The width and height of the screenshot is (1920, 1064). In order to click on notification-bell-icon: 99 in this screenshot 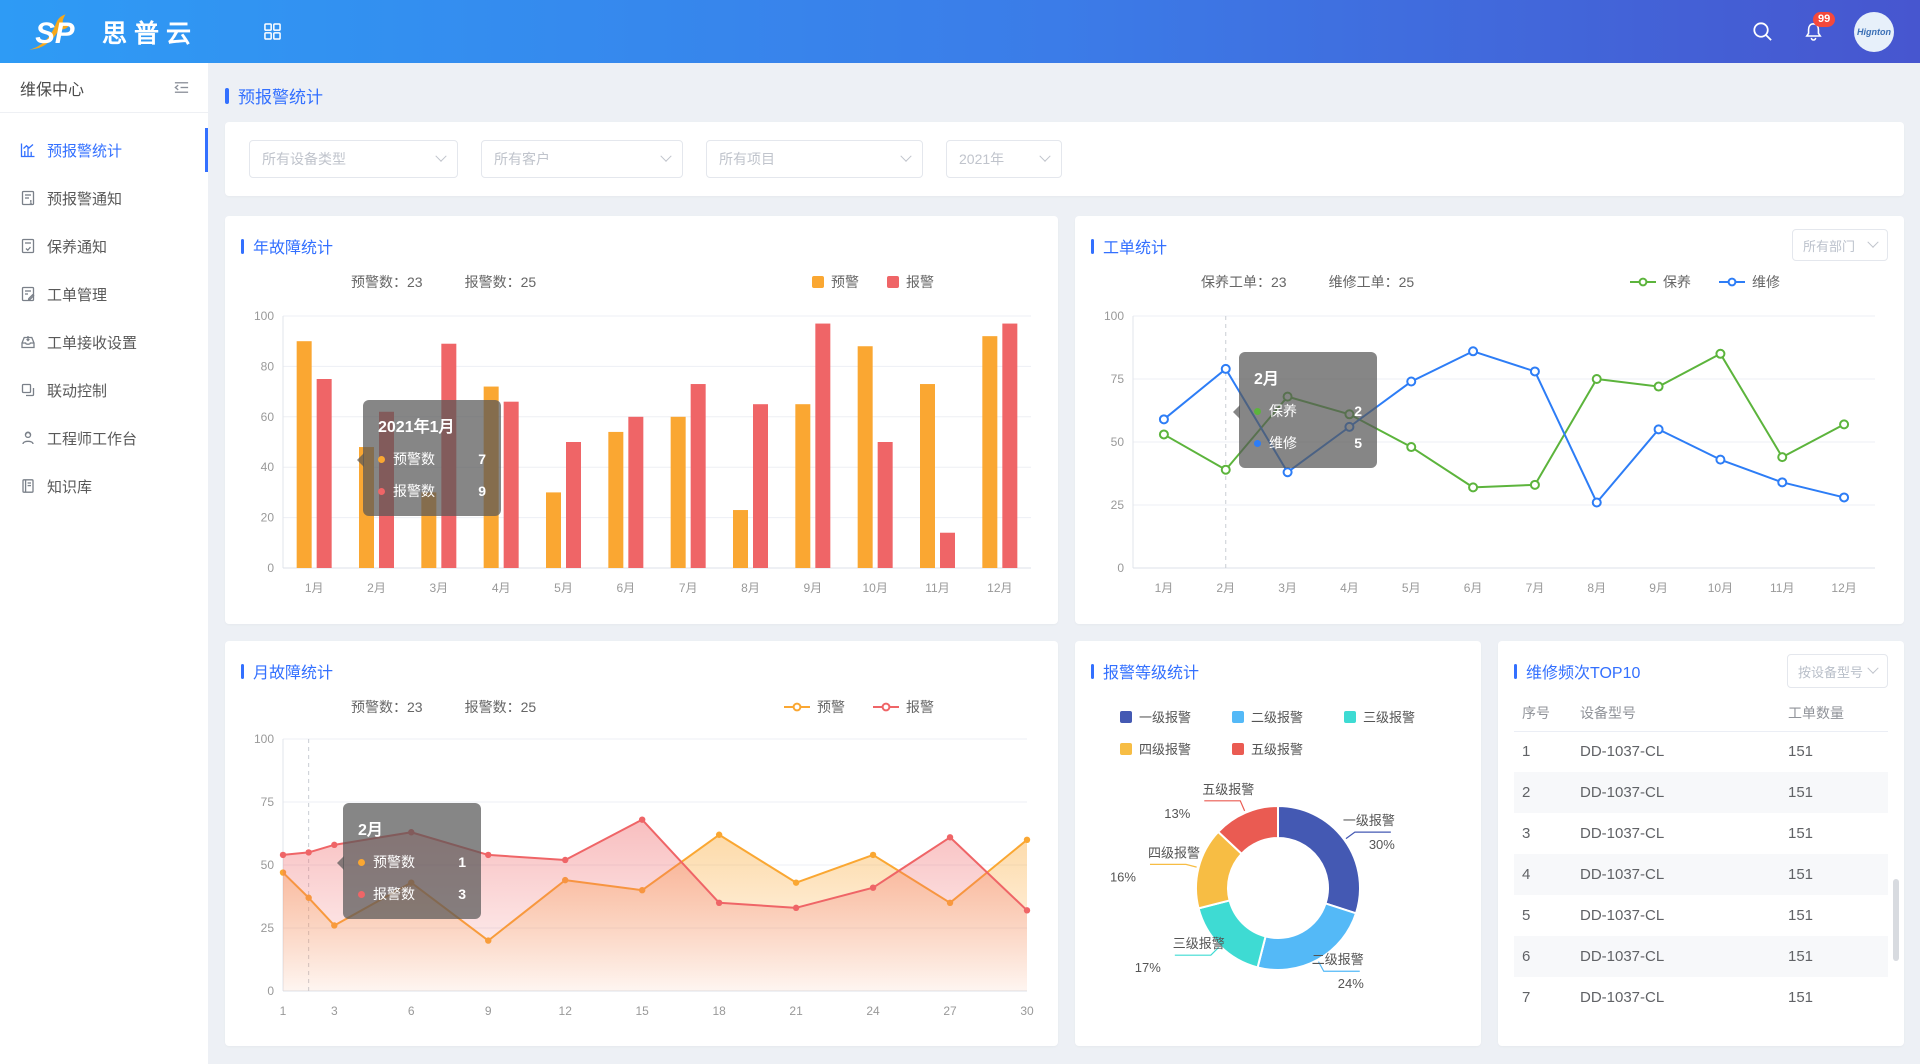, I will do `click(1819, 27)`.